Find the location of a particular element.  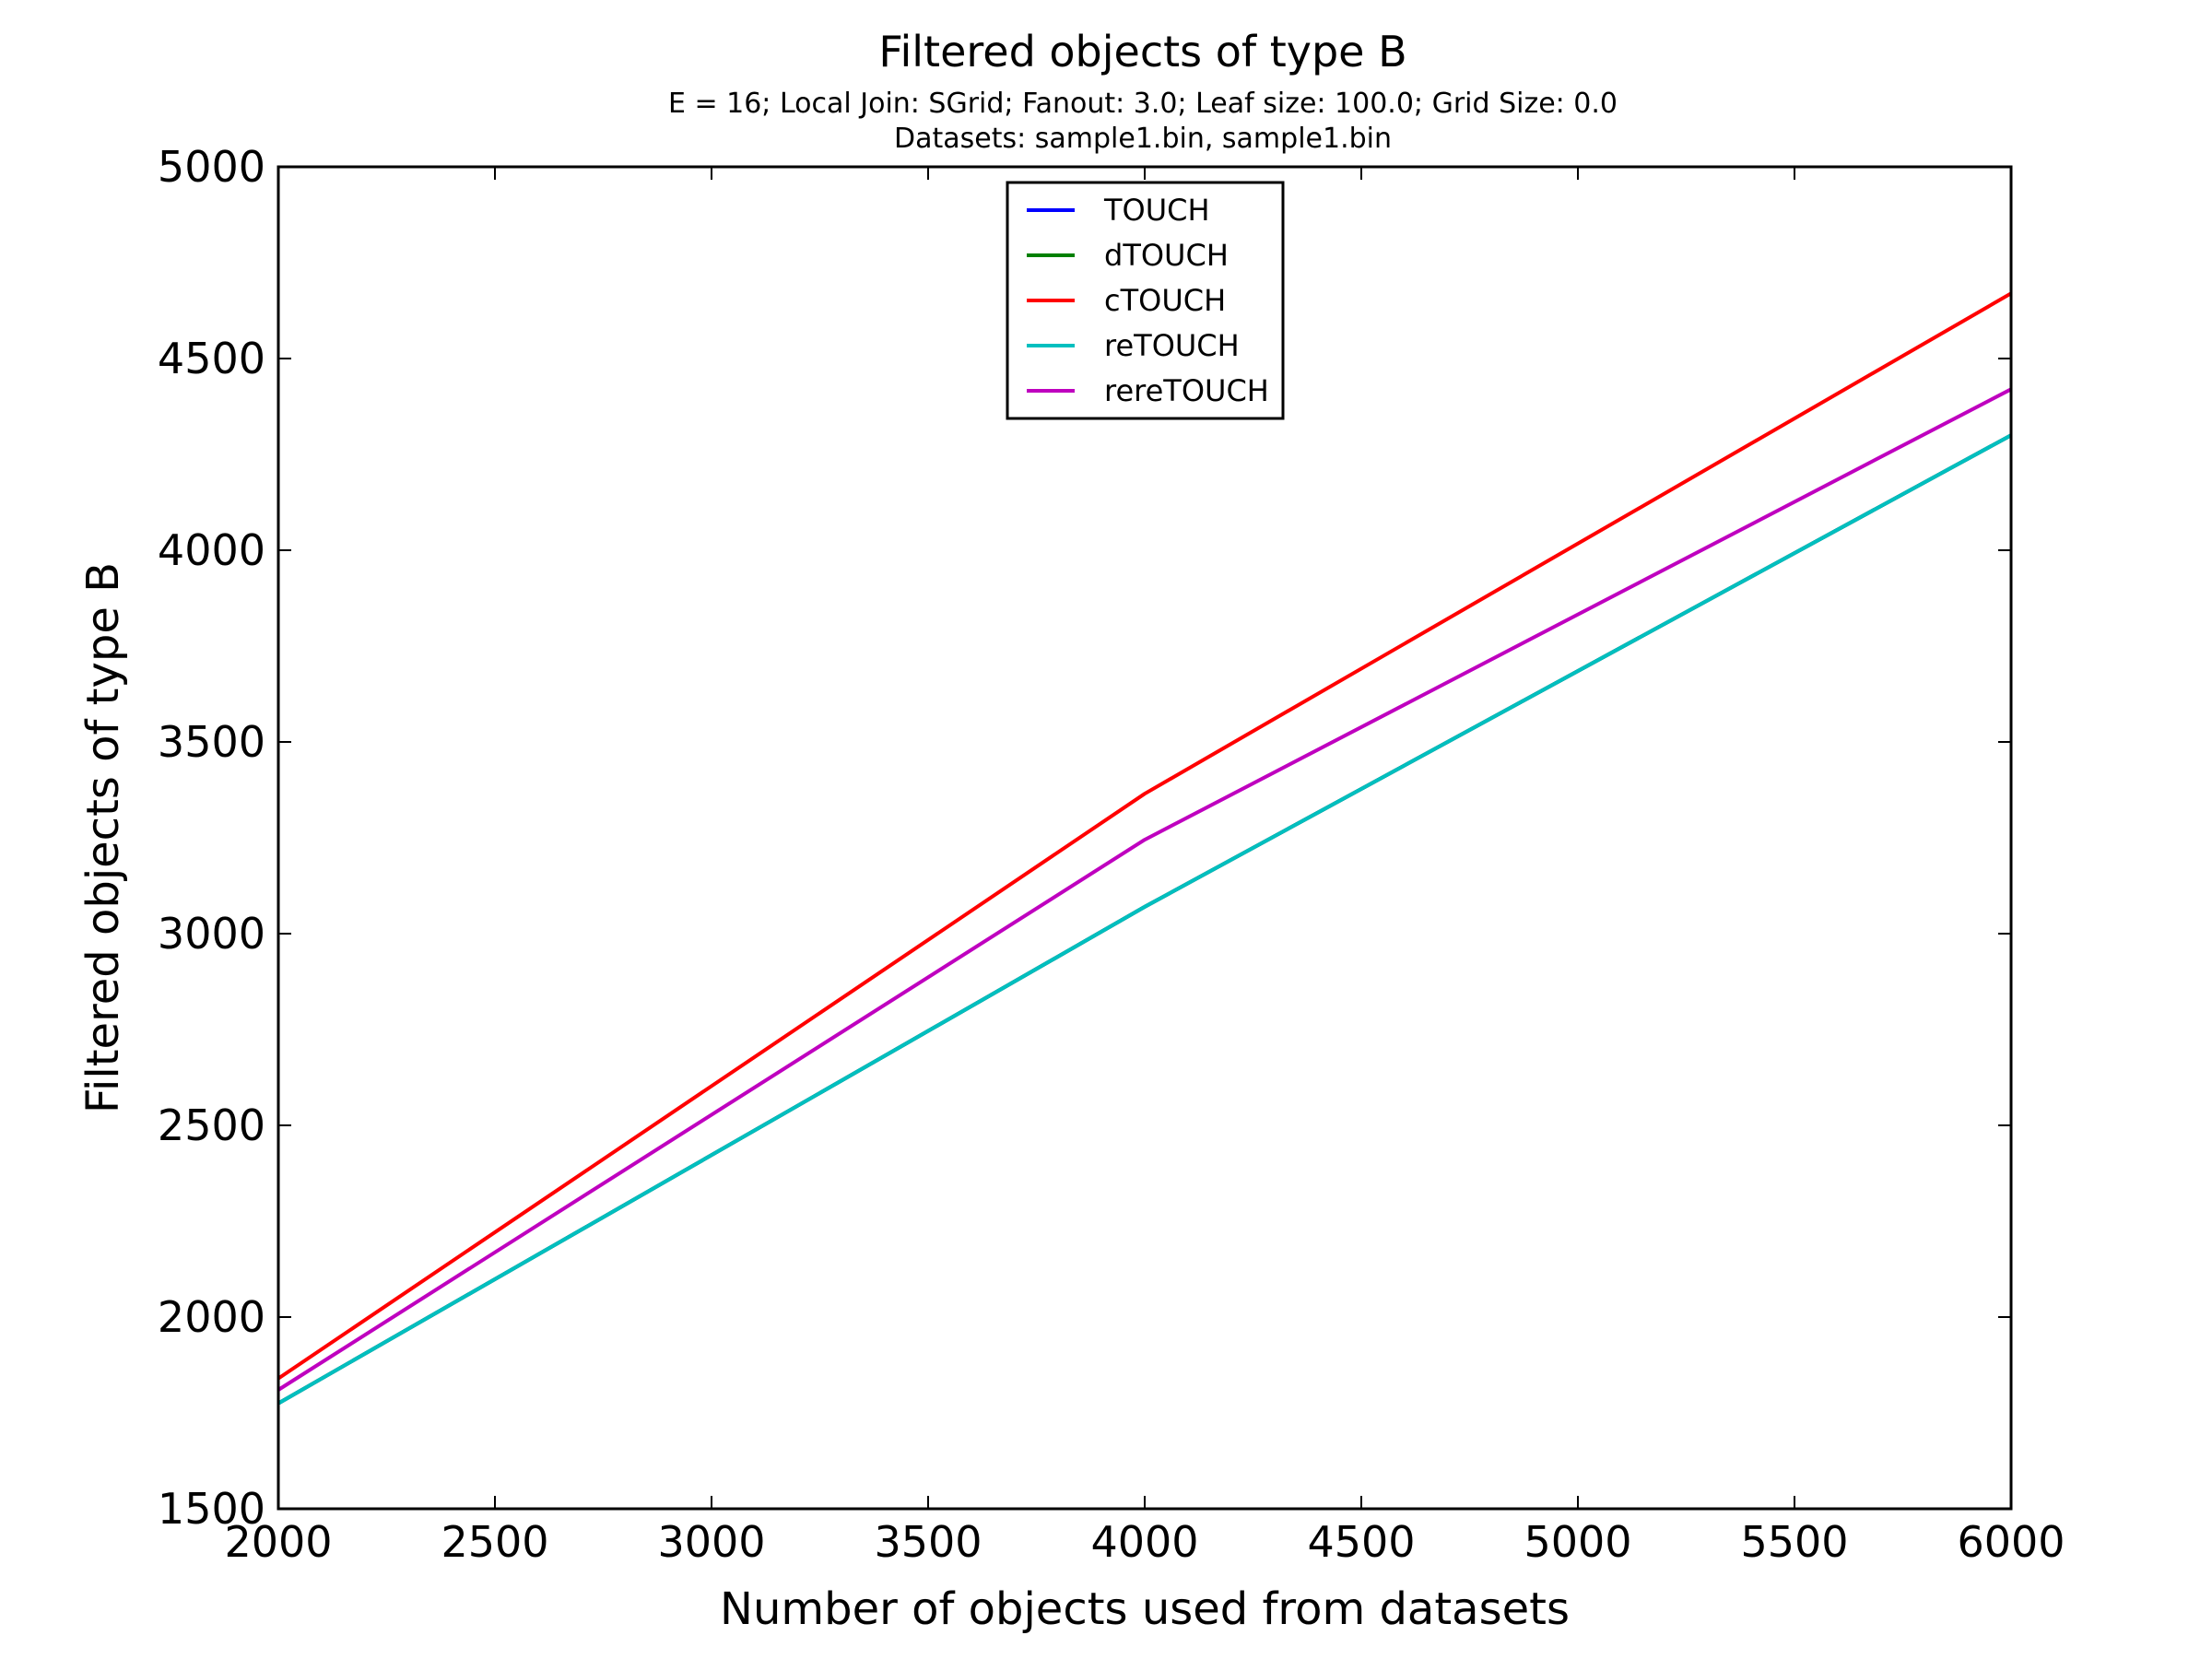

legend-entries: TOUCH dTOUCH cTOUCH reTOUCH rereTOUCH is located at coordinates (1148, 300).